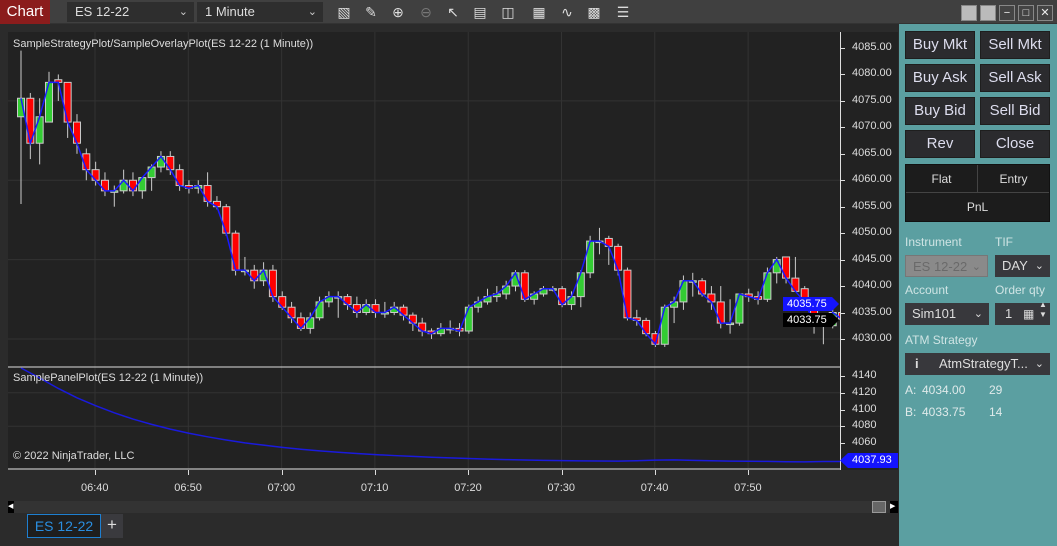  Describe the element at coordinates (567, 12) in the screenshot. I see `drawing-tools-icon: ∿` at that location.